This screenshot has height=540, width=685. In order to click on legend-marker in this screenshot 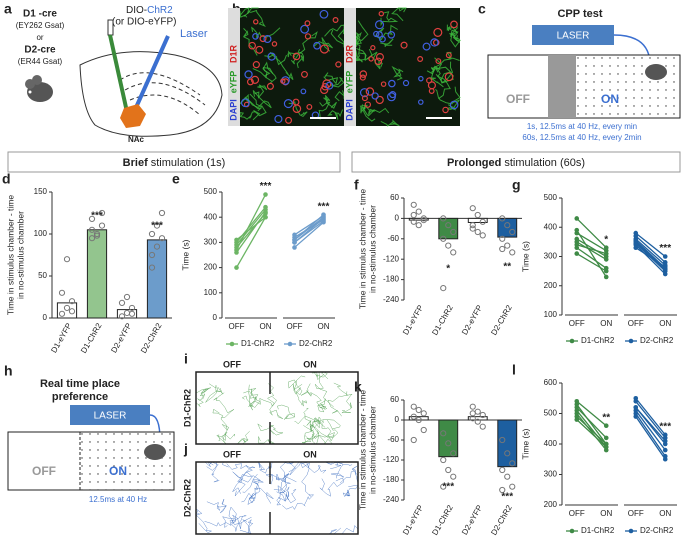, I will do `click(290, 344)`.